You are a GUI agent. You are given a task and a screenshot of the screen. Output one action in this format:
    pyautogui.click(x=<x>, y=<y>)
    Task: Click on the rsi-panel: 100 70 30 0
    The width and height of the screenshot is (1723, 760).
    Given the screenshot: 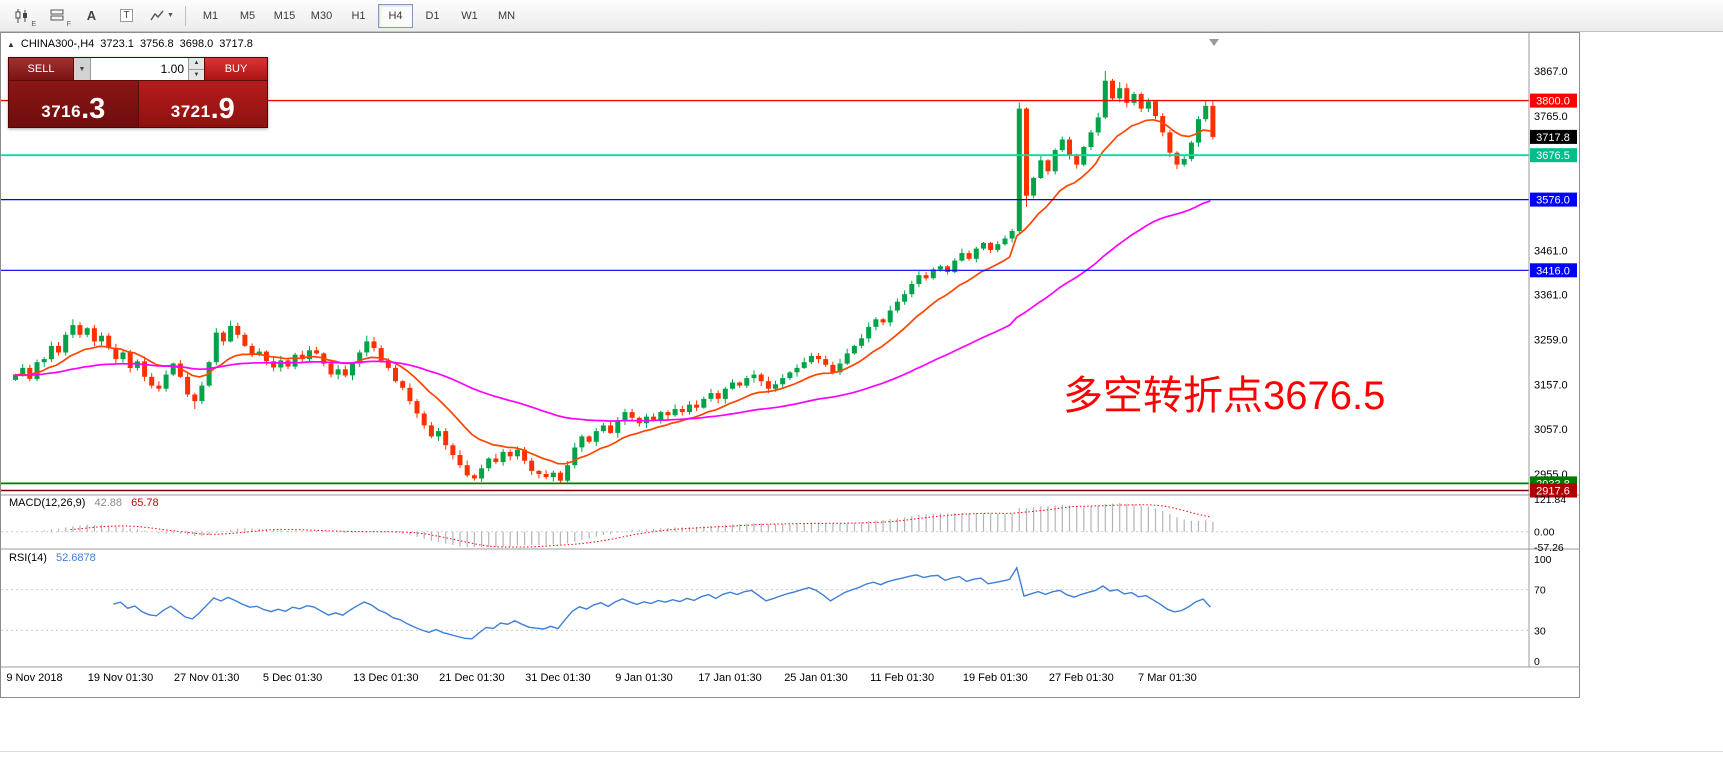 What is the action you would take?
    pyautogui.click(x=776, y=611)
    